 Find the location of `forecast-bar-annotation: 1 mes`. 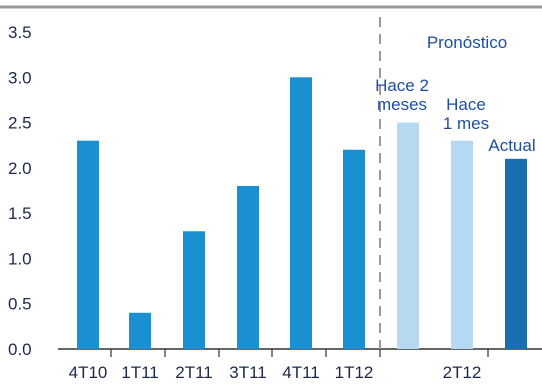

forecast-bar-annotation: 1 mes is located at coordinates (466, 123).